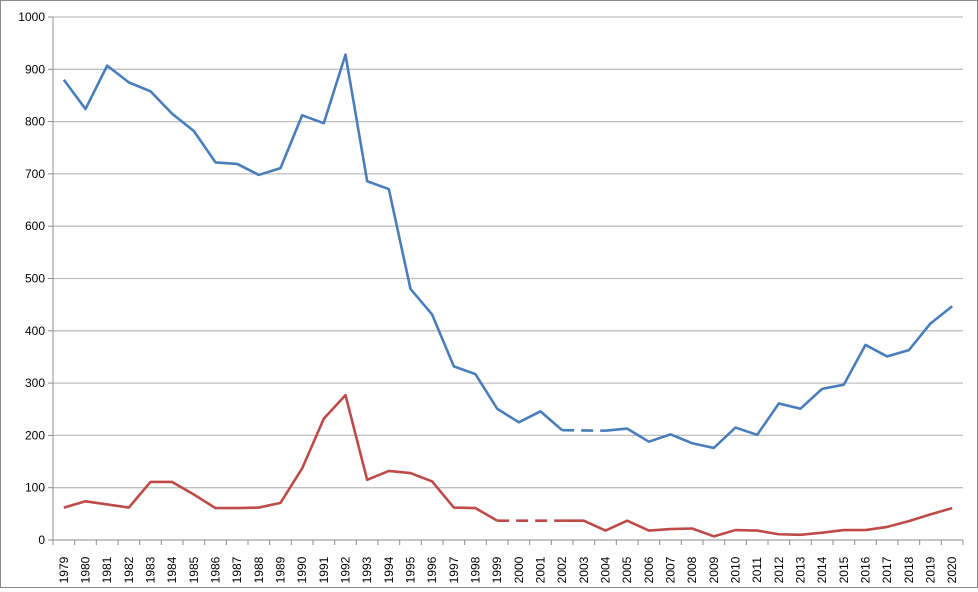  I want to click on x-tick-label: 1997, so click(454, 569).